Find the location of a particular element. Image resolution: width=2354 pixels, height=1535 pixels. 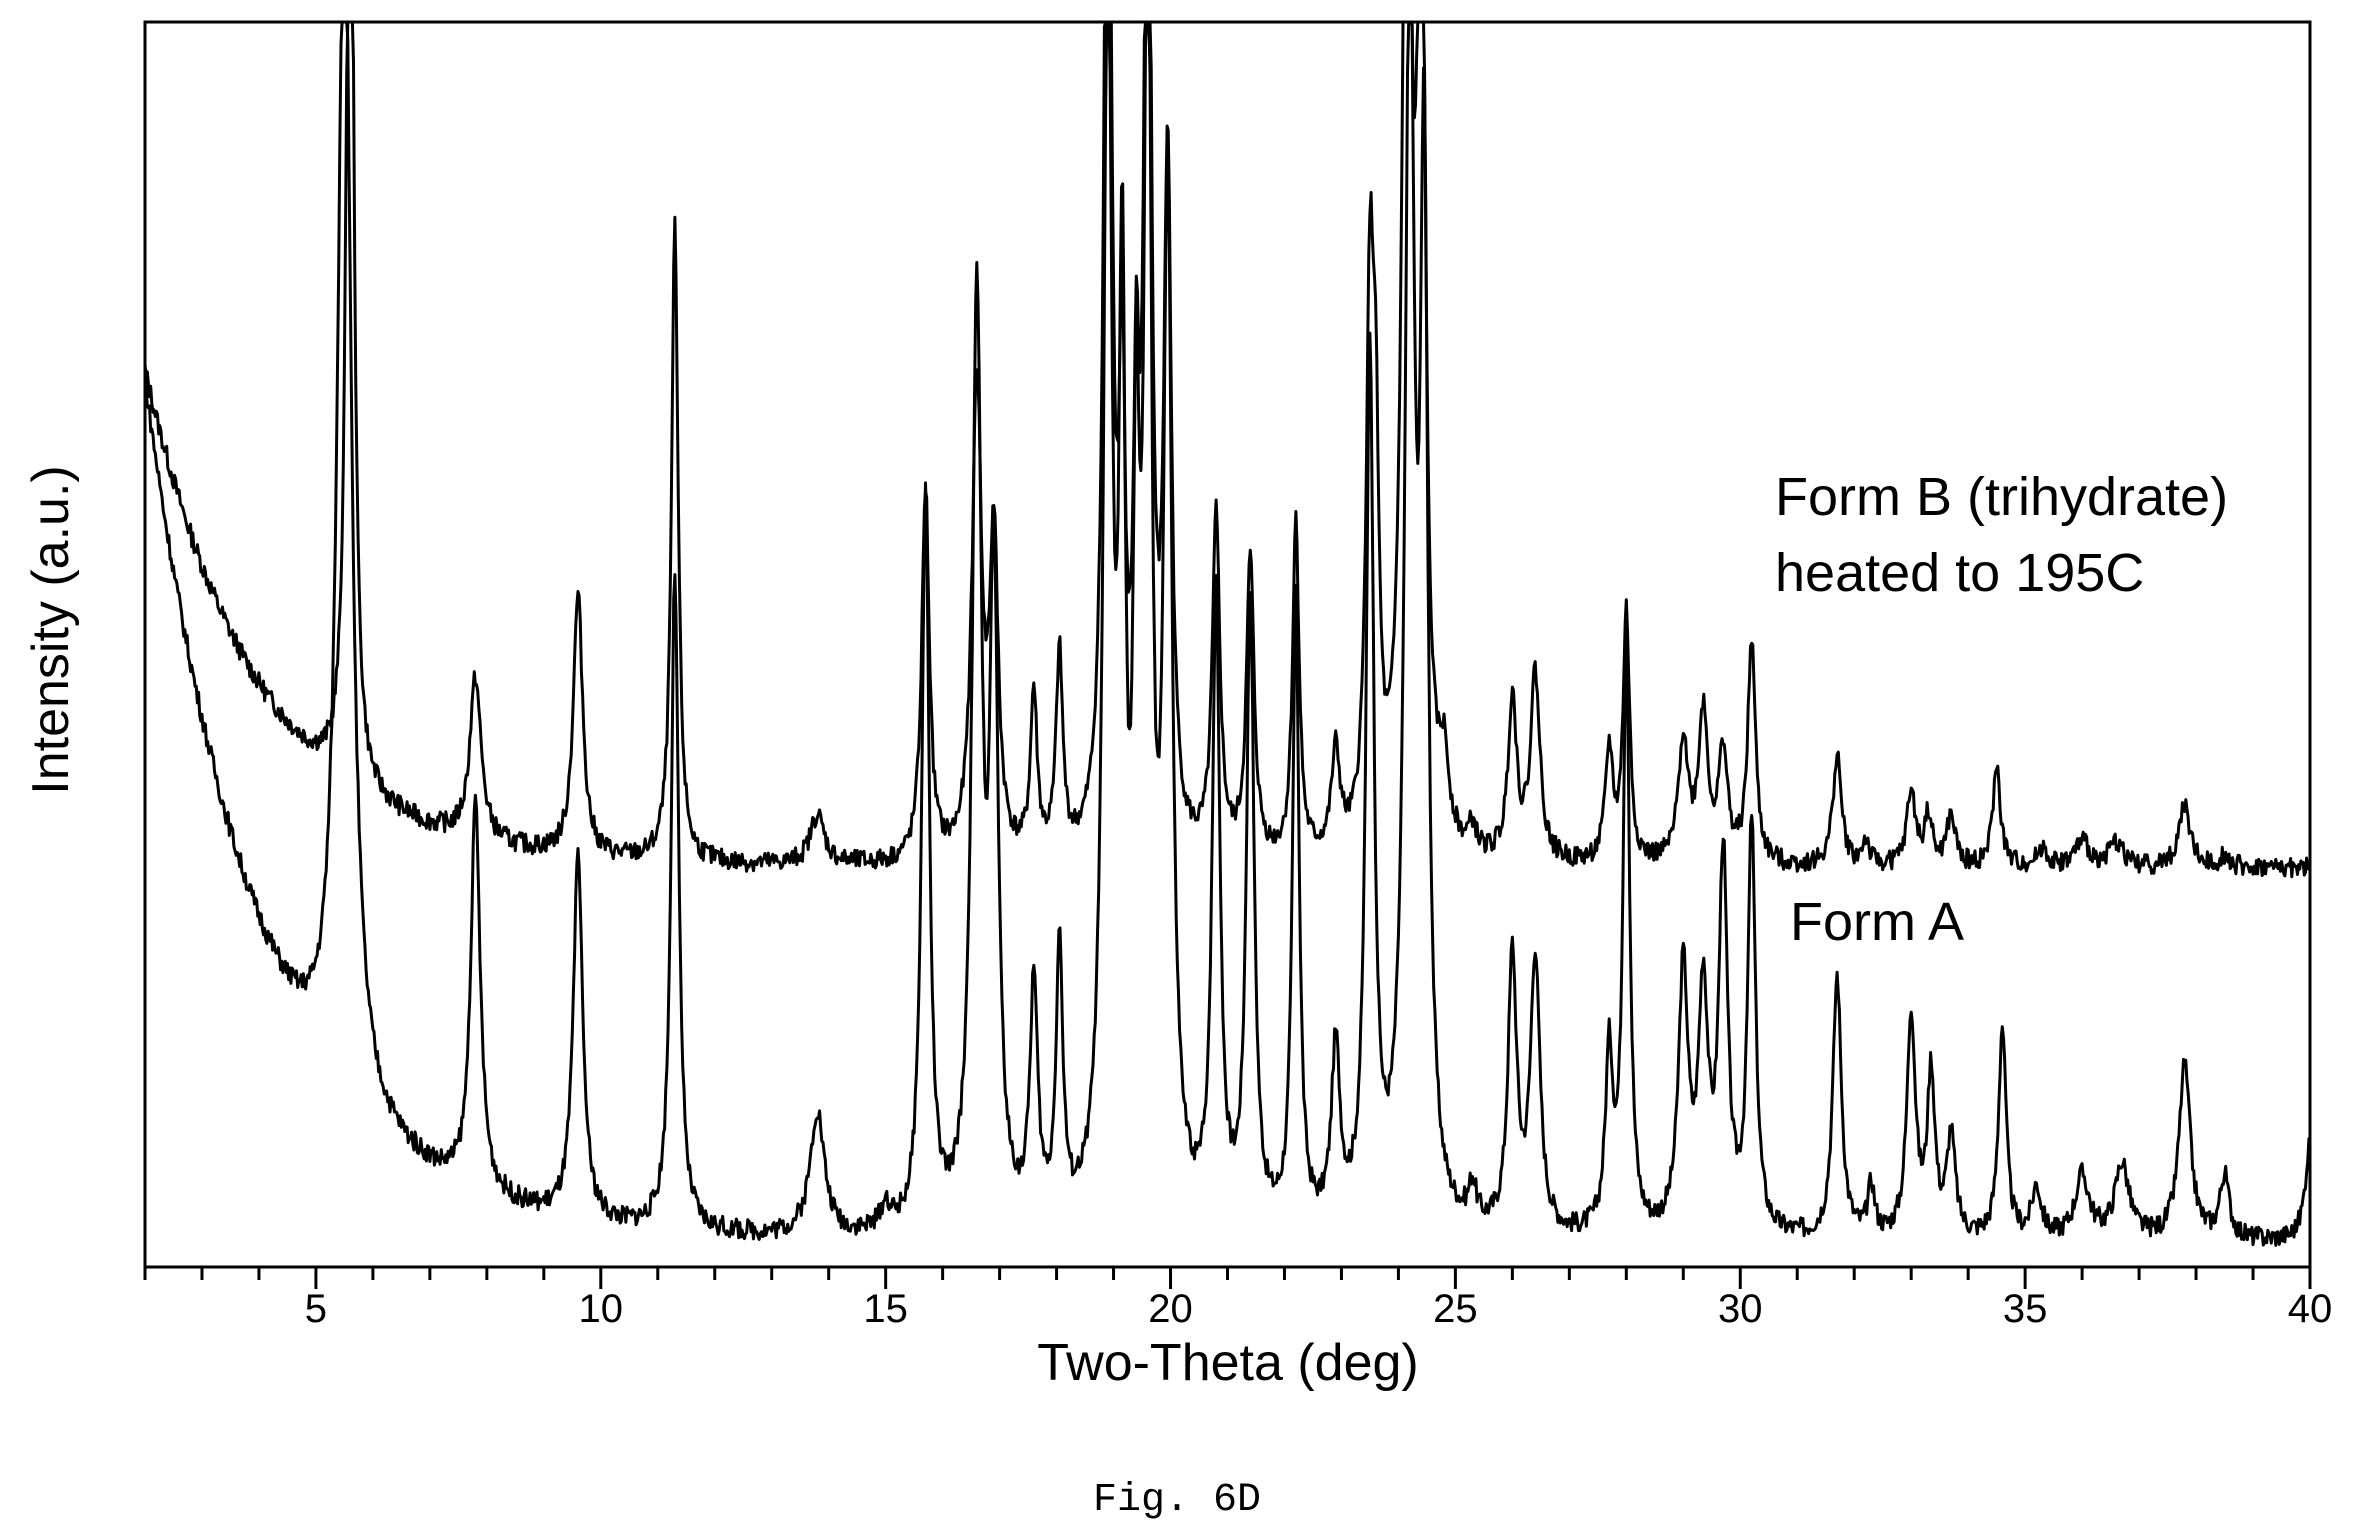

x-tick-label: 35 is located at coordinates (2025, 1309).